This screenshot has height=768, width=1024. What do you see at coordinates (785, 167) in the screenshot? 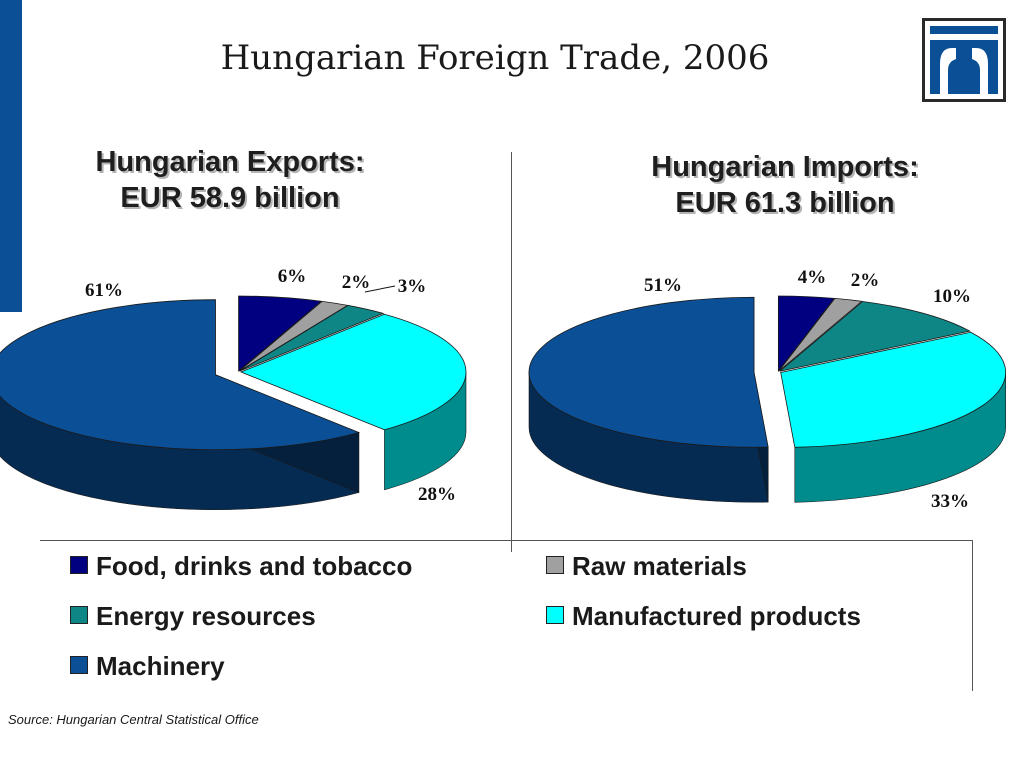
I see `imports-title-line1: Hungarian Imports:` at bounding box center [785, 167].